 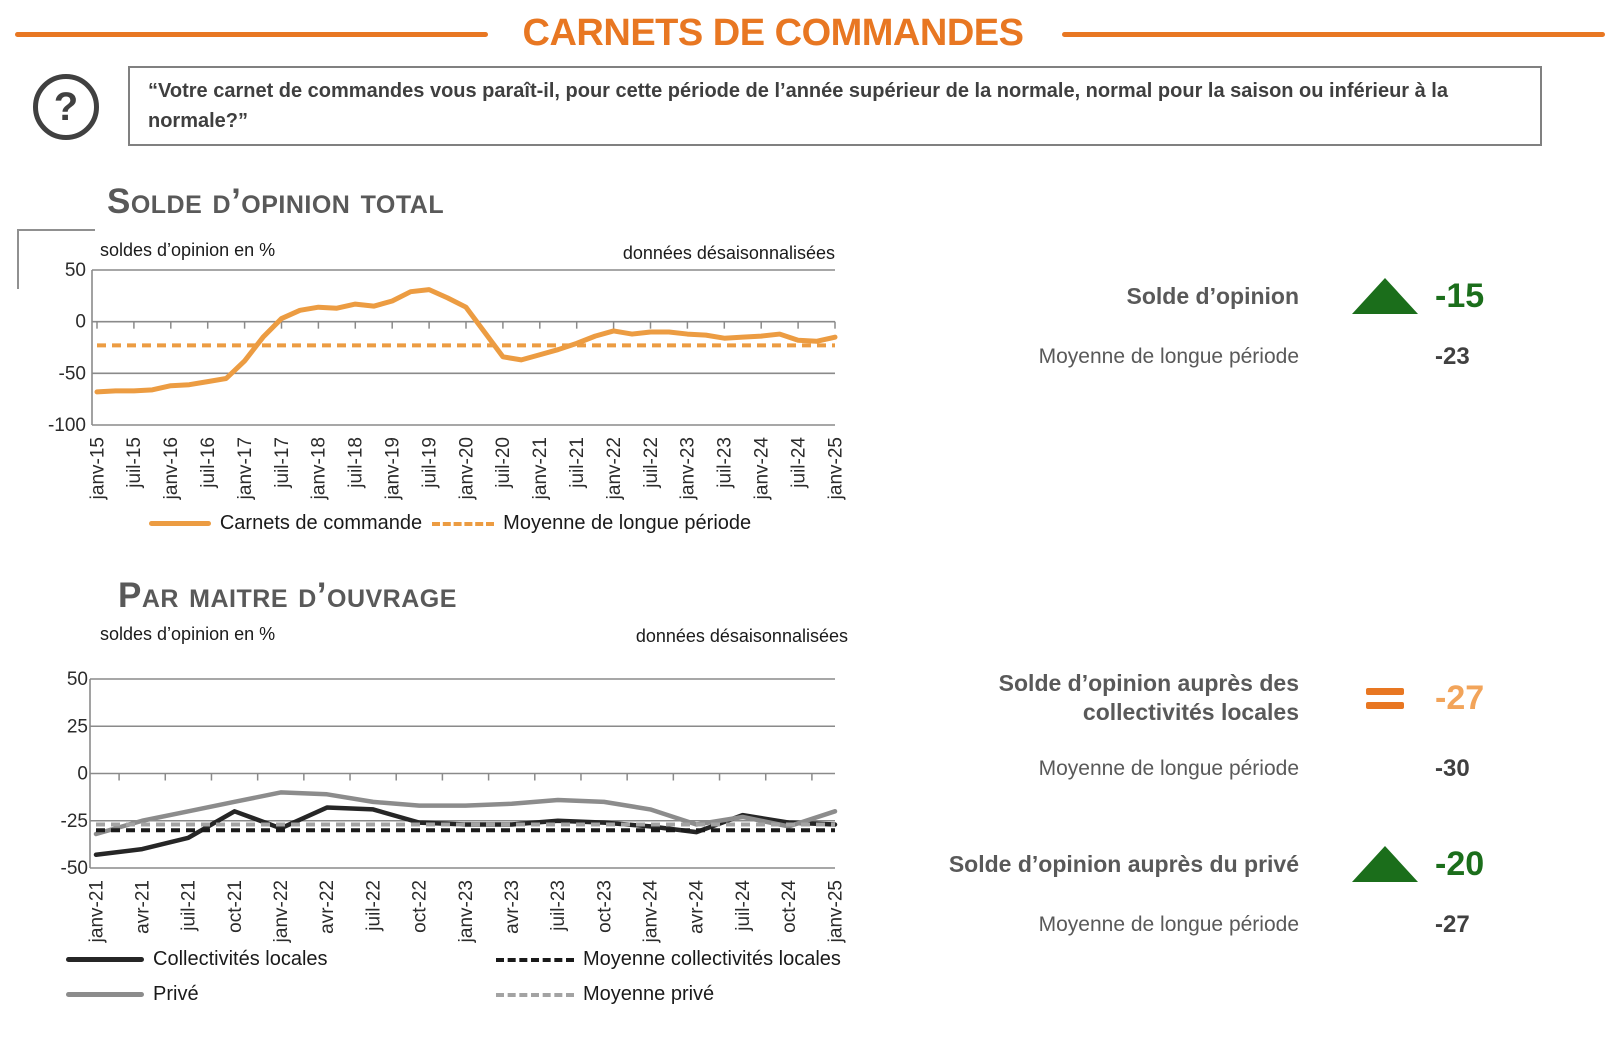 What do you see at coordinates (1460, 295) in the screenshot?
I see `opinion-total-value: -15` at bounding box center [1460, 295].